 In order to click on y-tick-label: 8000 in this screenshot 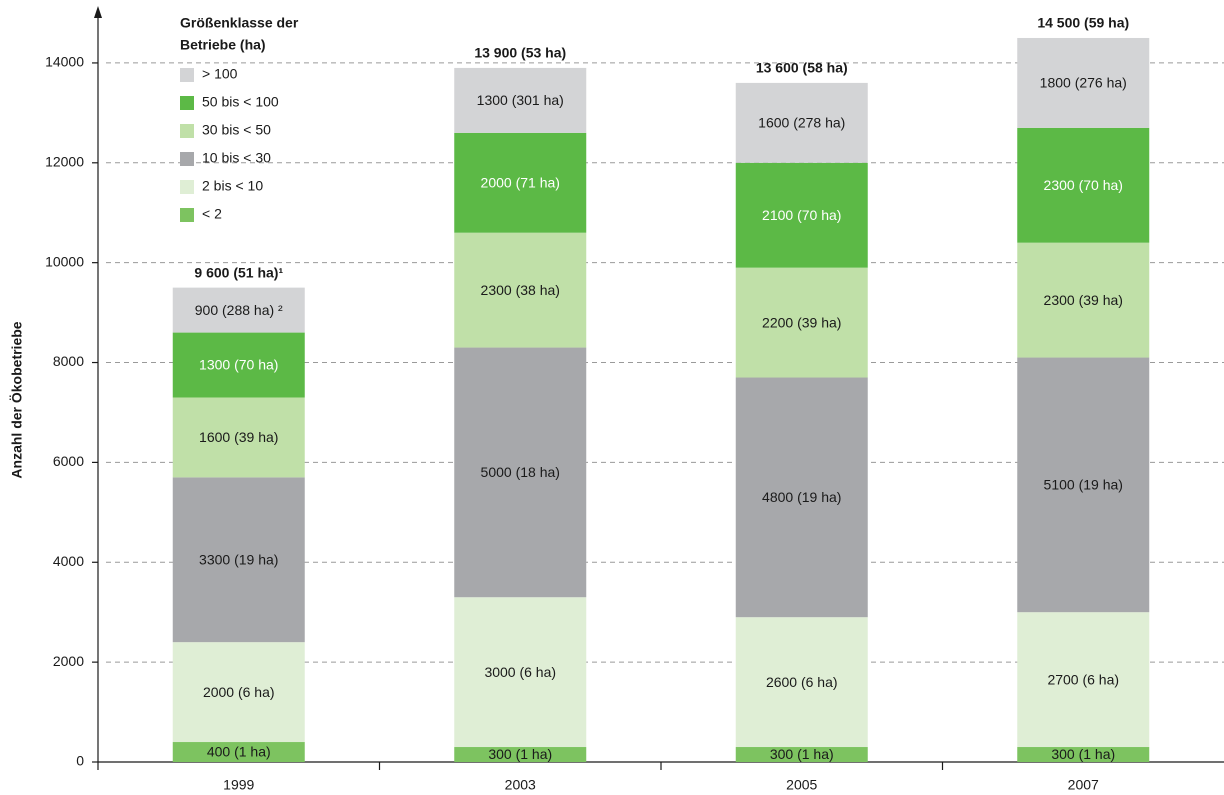, I will do `click(68, 361)`.